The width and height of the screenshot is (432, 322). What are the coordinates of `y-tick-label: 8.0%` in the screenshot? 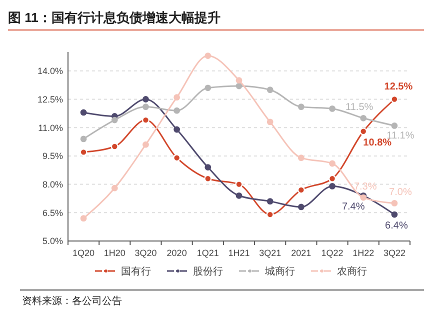 It's located at (52, 184).